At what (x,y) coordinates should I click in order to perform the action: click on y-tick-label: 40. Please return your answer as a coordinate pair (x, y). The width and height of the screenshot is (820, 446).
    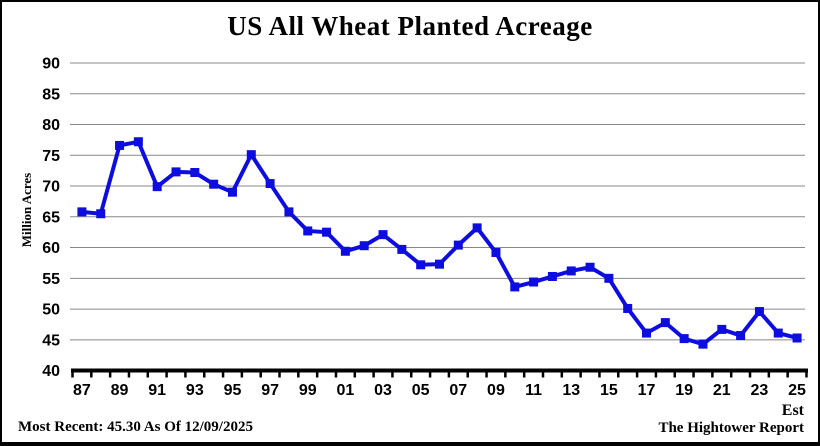
    Looking at the image, I should click on (51, 371).